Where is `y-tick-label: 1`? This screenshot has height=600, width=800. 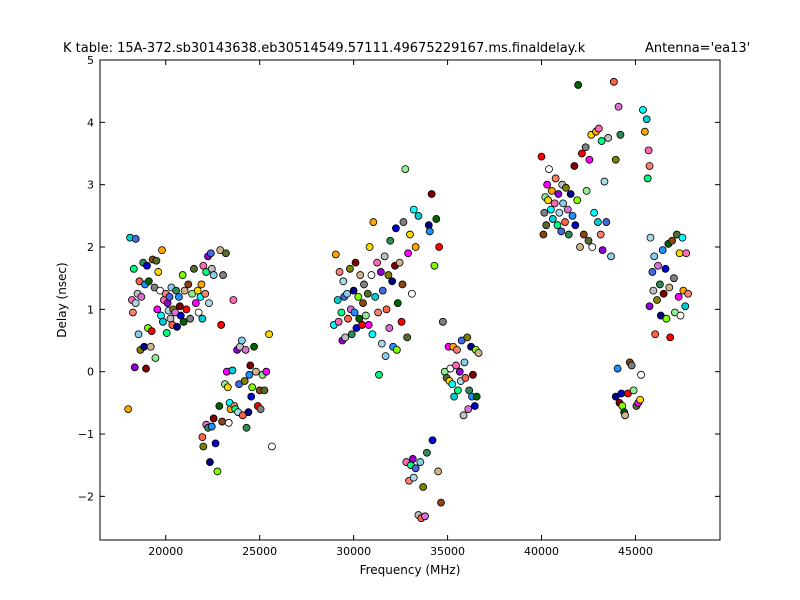 y-tick-label: 1 is located at coordinates (90, 309).